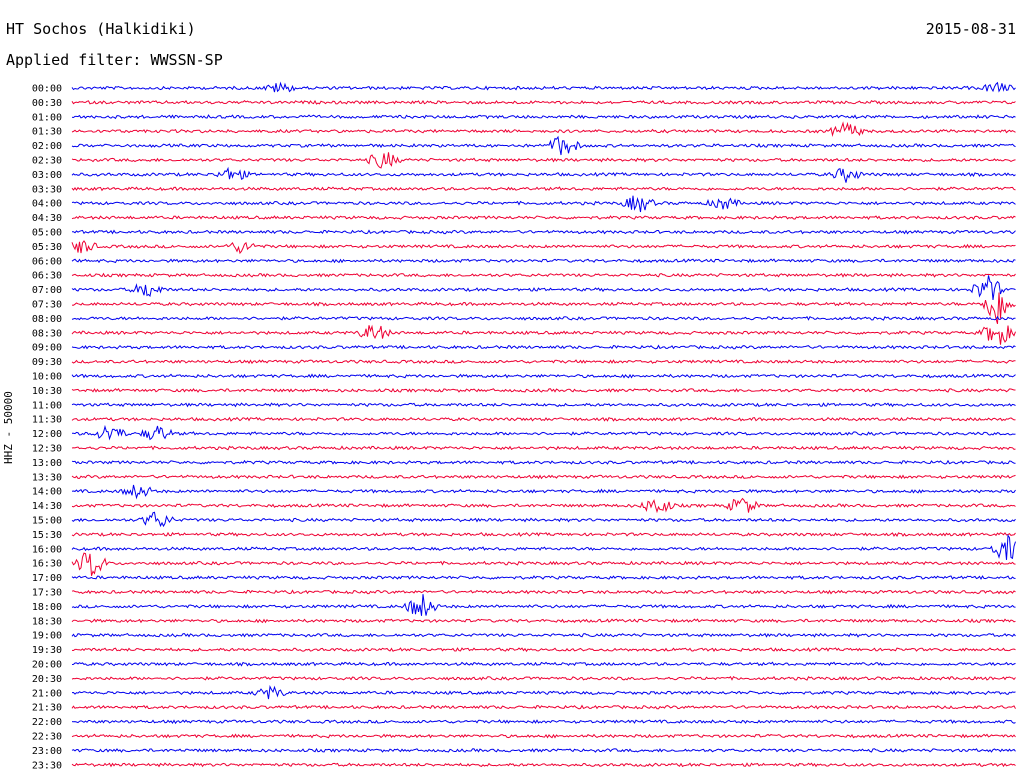 The image size is (1024, 780). What do you see at coordinates (47, 665) in the screenshot?
I see `row-time-label: 20:00` at bounding box center [47, 665].